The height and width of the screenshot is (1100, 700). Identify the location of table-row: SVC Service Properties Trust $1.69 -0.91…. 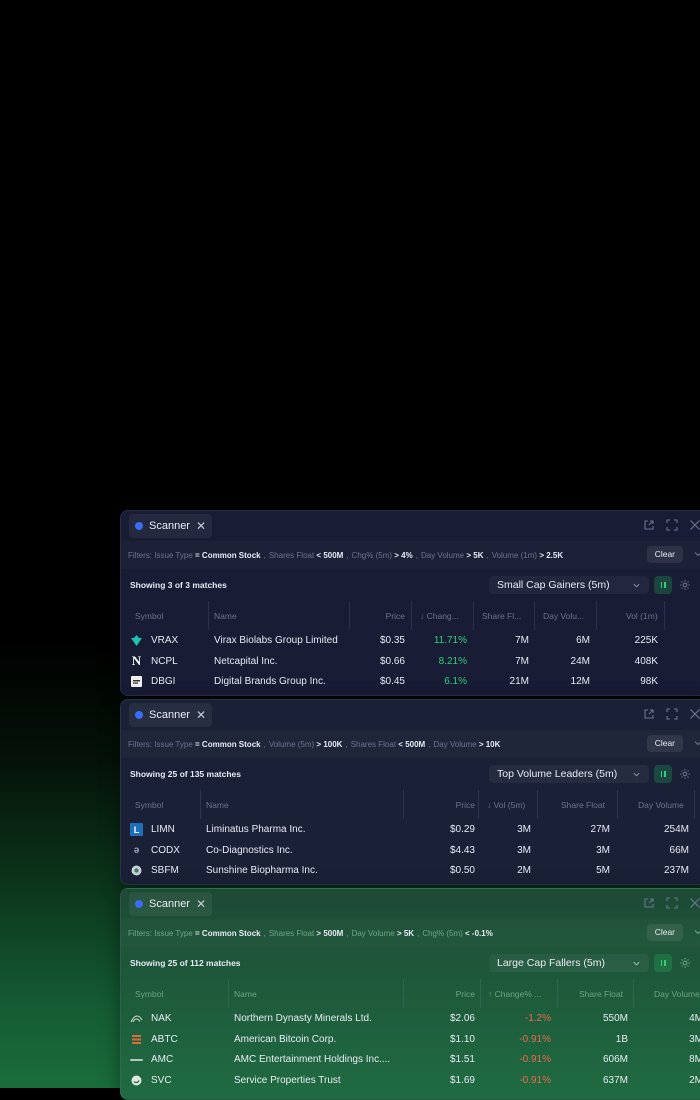
(410, 1080).